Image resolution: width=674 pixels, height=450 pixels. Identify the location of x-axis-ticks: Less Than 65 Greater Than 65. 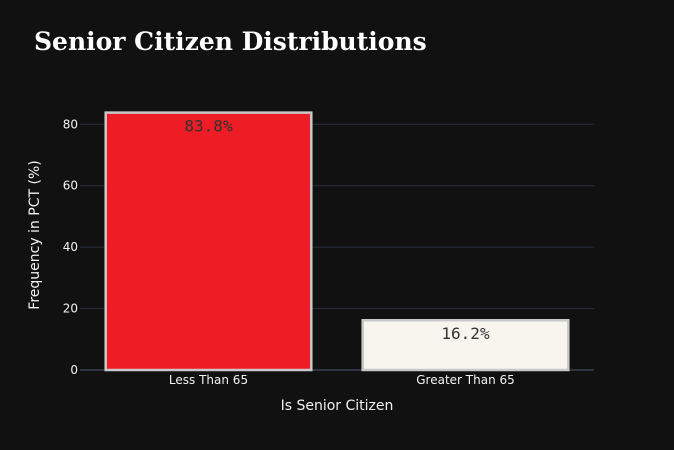
(342, 380).